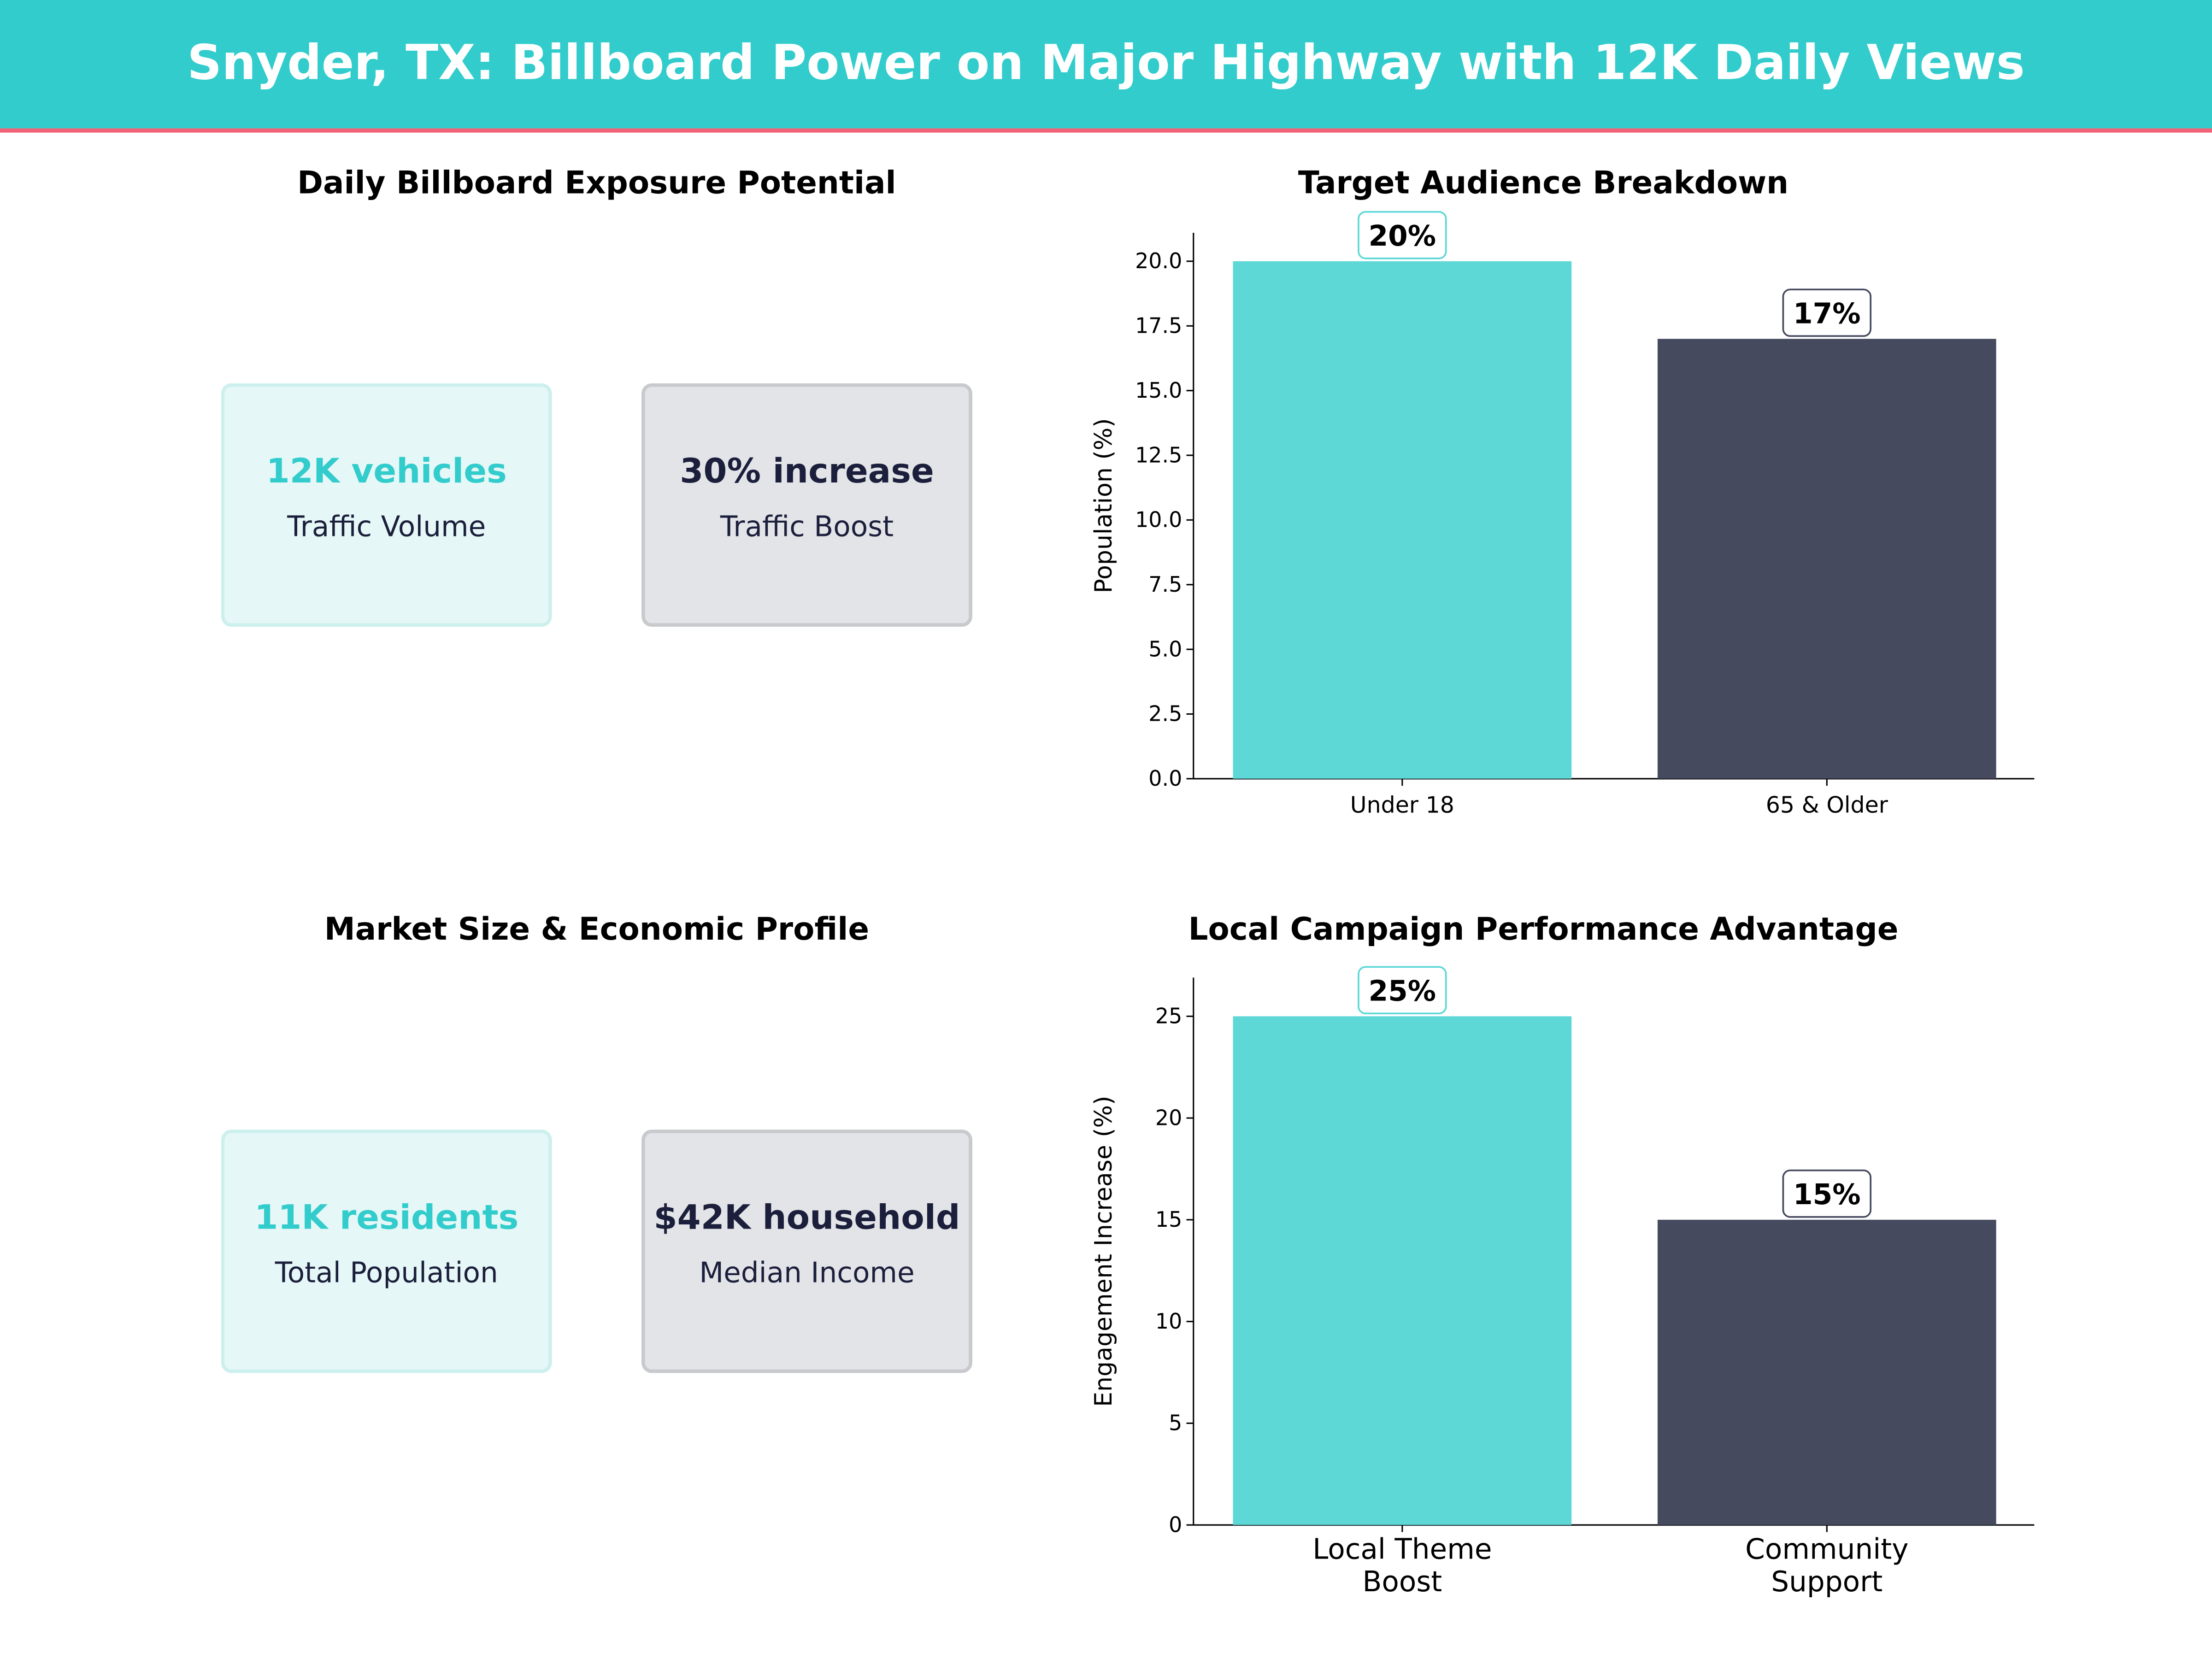  I want to click on chart-title: Target Audience Breakdown, so click(1543, 182).